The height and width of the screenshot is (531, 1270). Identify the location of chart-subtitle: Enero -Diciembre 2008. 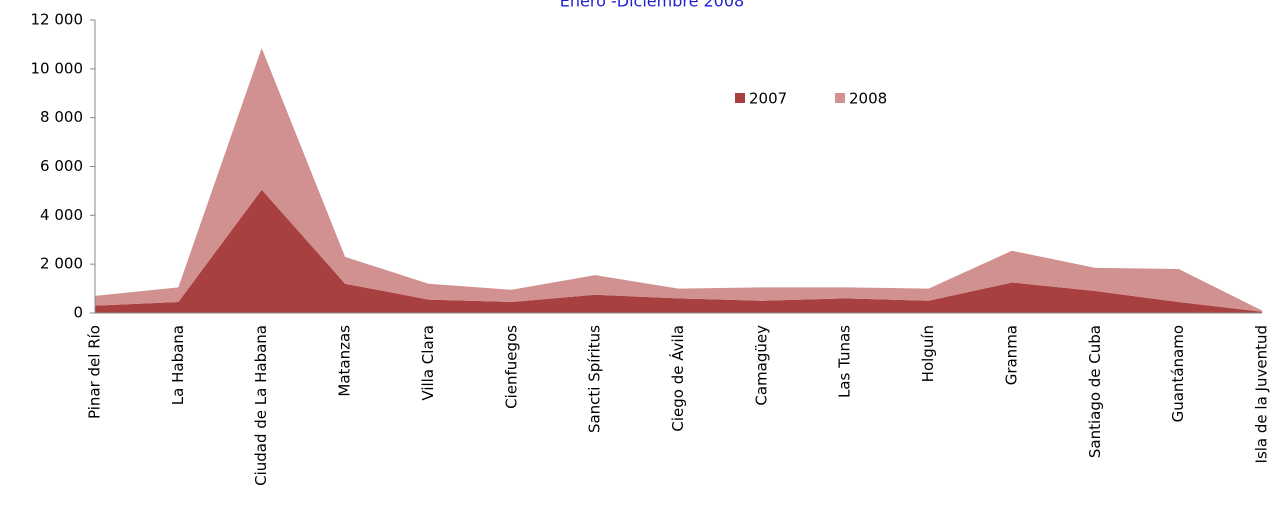
(652, 5).